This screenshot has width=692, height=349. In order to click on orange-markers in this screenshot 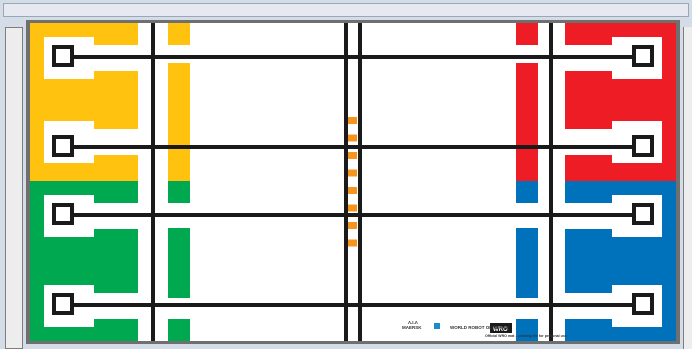, I will do `click(352, 182)`.